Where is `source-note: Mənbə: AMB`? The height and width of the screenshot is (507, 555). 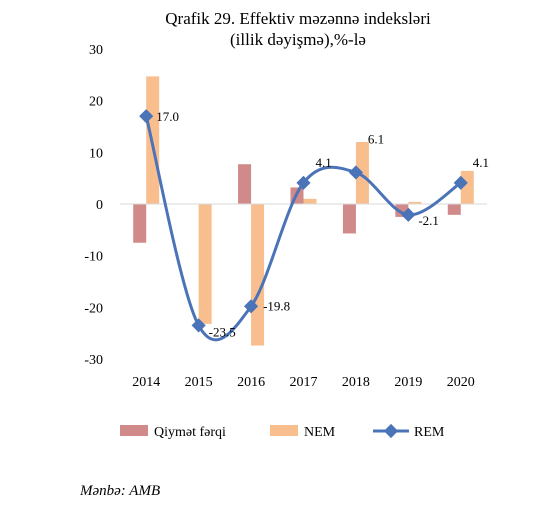 source-note: Mənbə: AMB is located at coordinates (119, 491).